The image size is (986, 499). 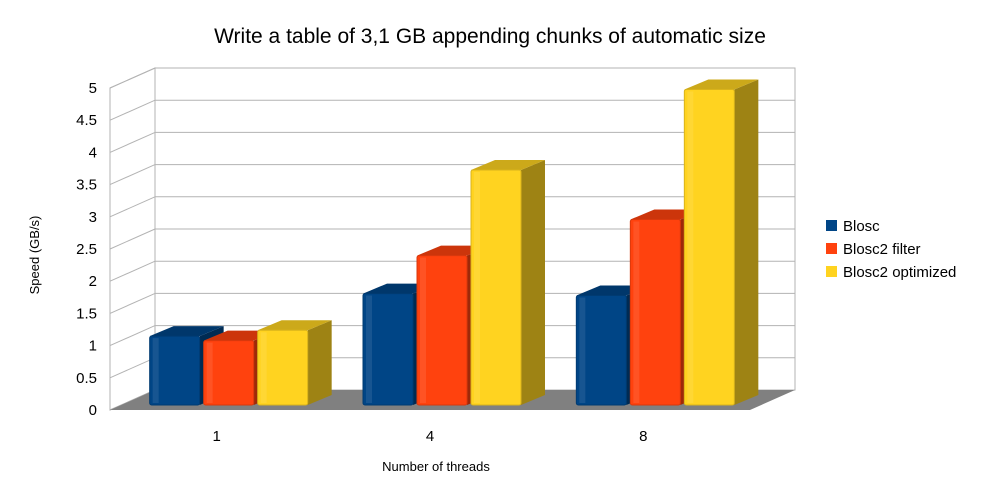 I want to click on y-tick-label: 3, so click(x=93, y=217).